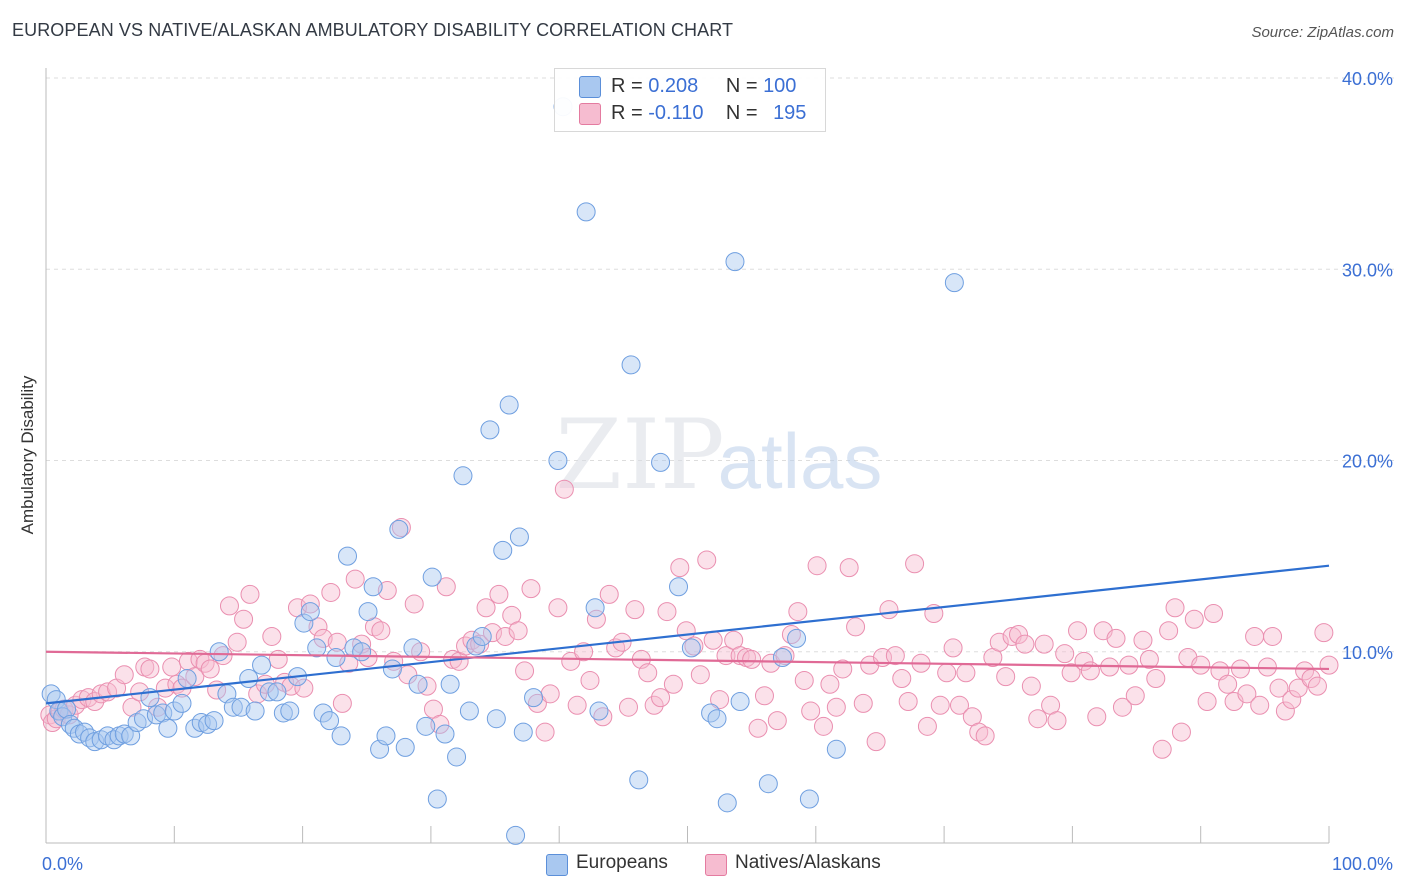 This screenshot has height=892, width=1406. What do you see at coordinates (687, 634) in the screenshot?
I see `europeans-trend-line` at bounding box center [687, 634].